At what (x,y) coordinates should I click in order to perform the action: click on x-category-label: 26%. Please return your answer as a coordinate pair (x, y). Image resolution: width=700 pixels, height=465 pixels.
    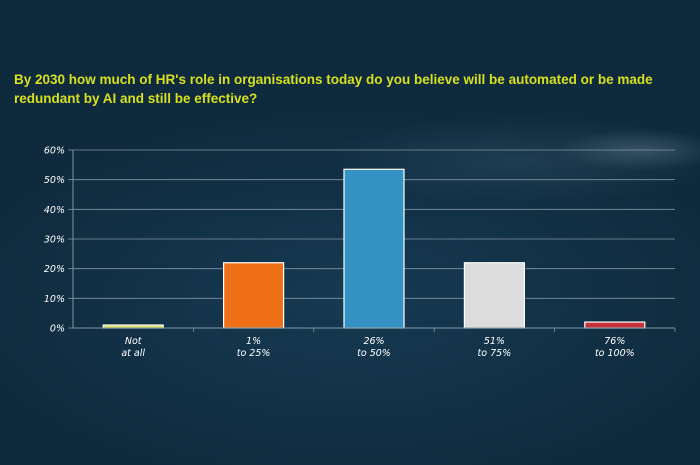
    Looking at the image, I should click on (373, 341).